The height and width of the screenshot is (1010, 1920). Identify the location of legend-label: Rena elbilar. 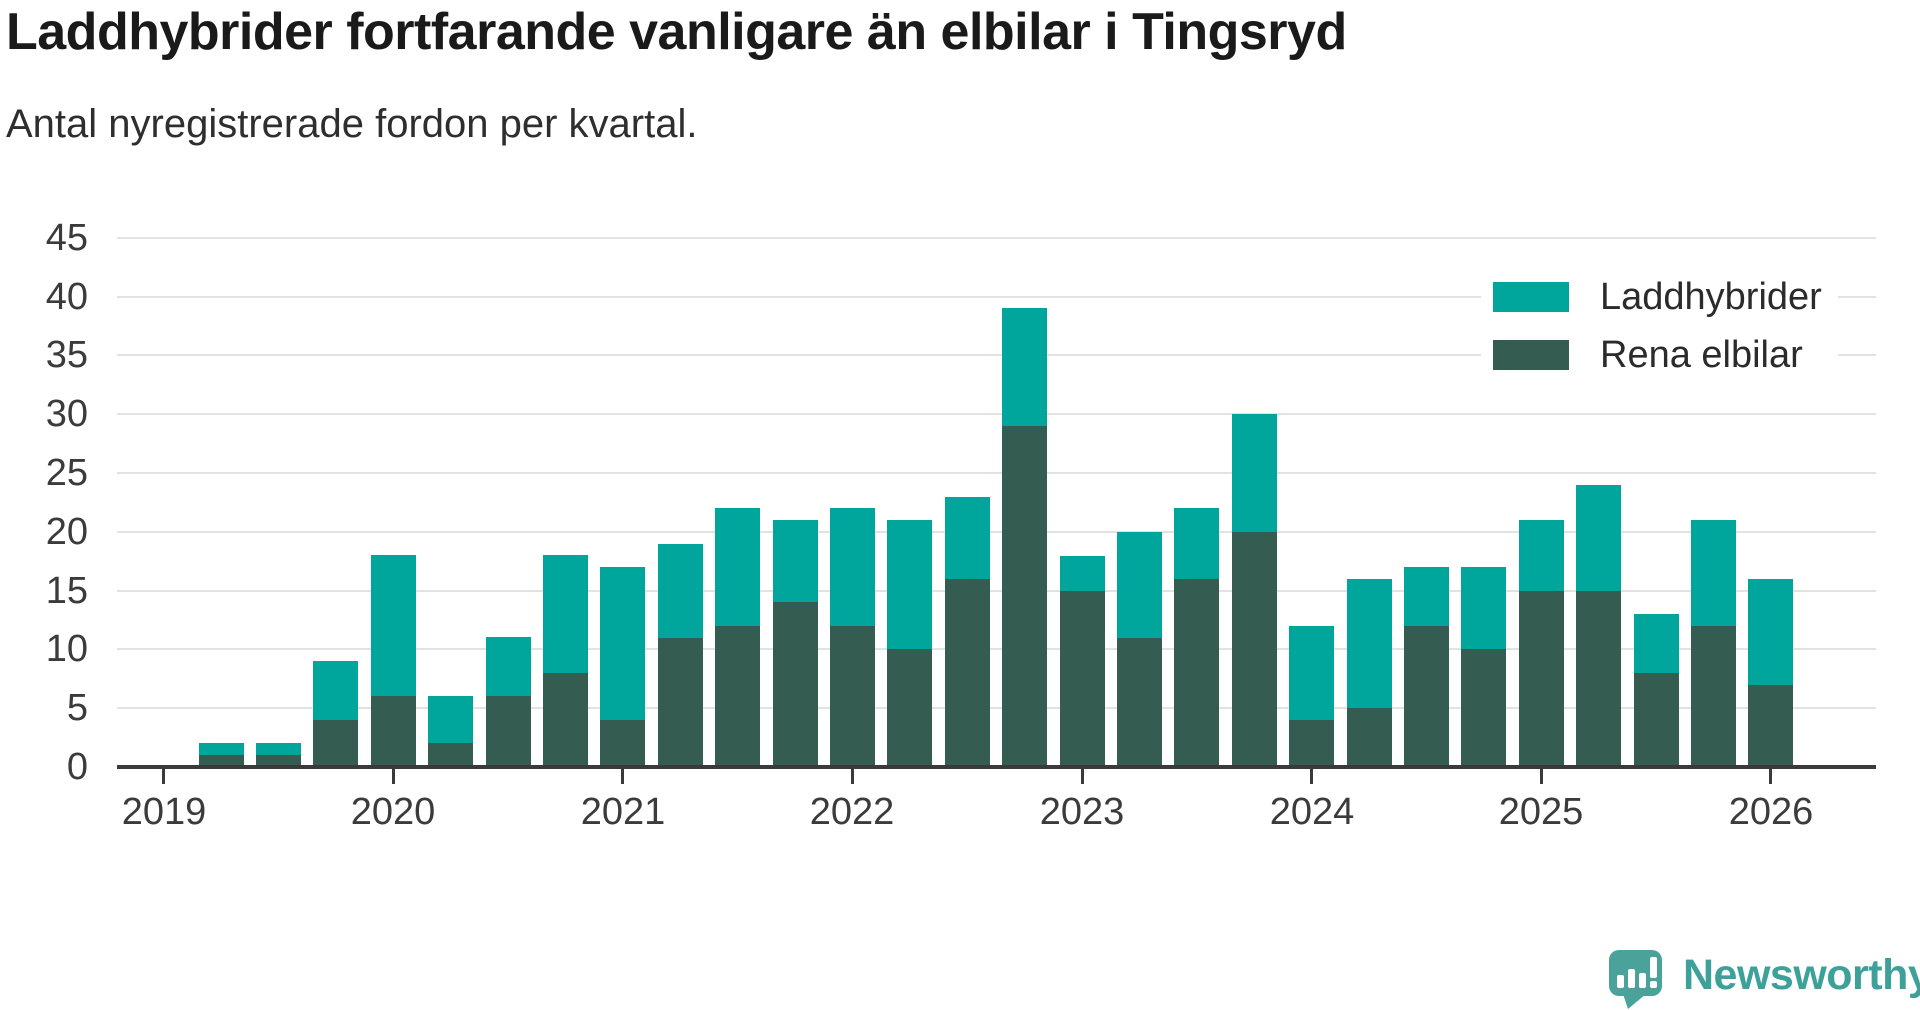
(1701, 354).